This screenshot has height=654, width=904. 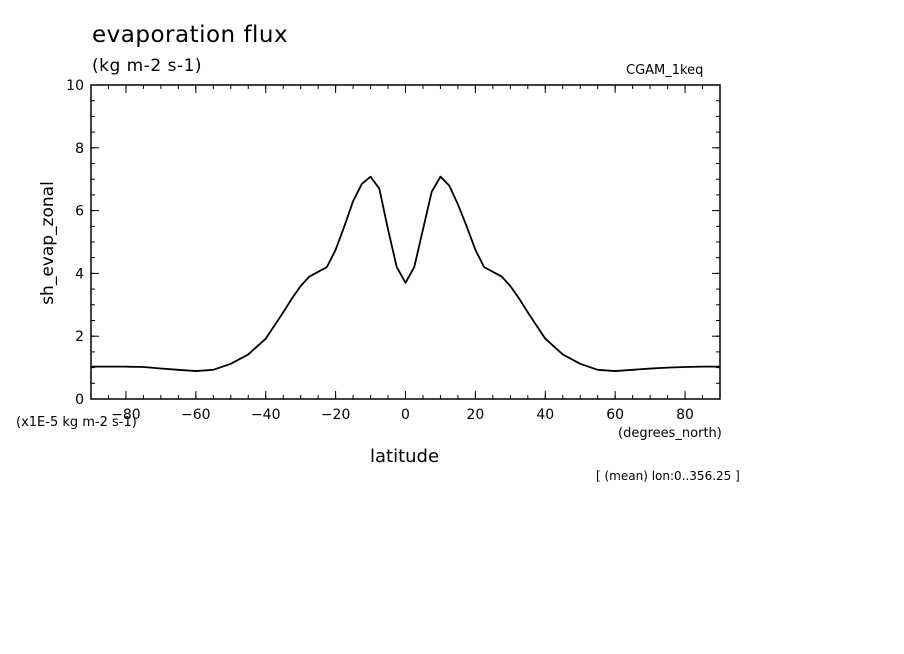 What do you see at coordinates (475, 415) in the screenshot?
I see `x-tick-label: 20` at bounding box center [475, 415].